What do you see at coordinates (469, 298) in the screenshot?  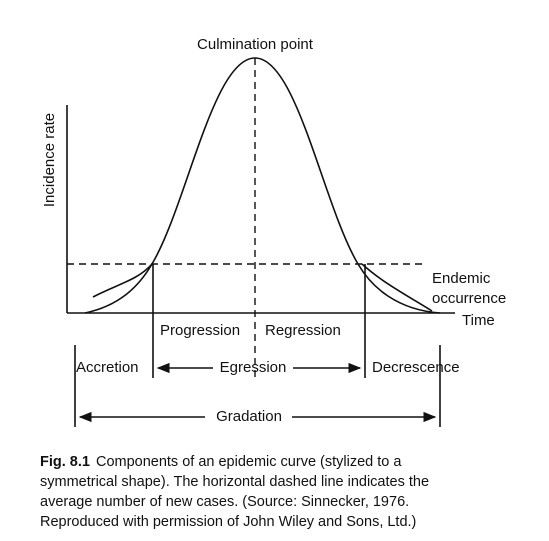 I see `label: occurrence` at bounding box center [469, 298].